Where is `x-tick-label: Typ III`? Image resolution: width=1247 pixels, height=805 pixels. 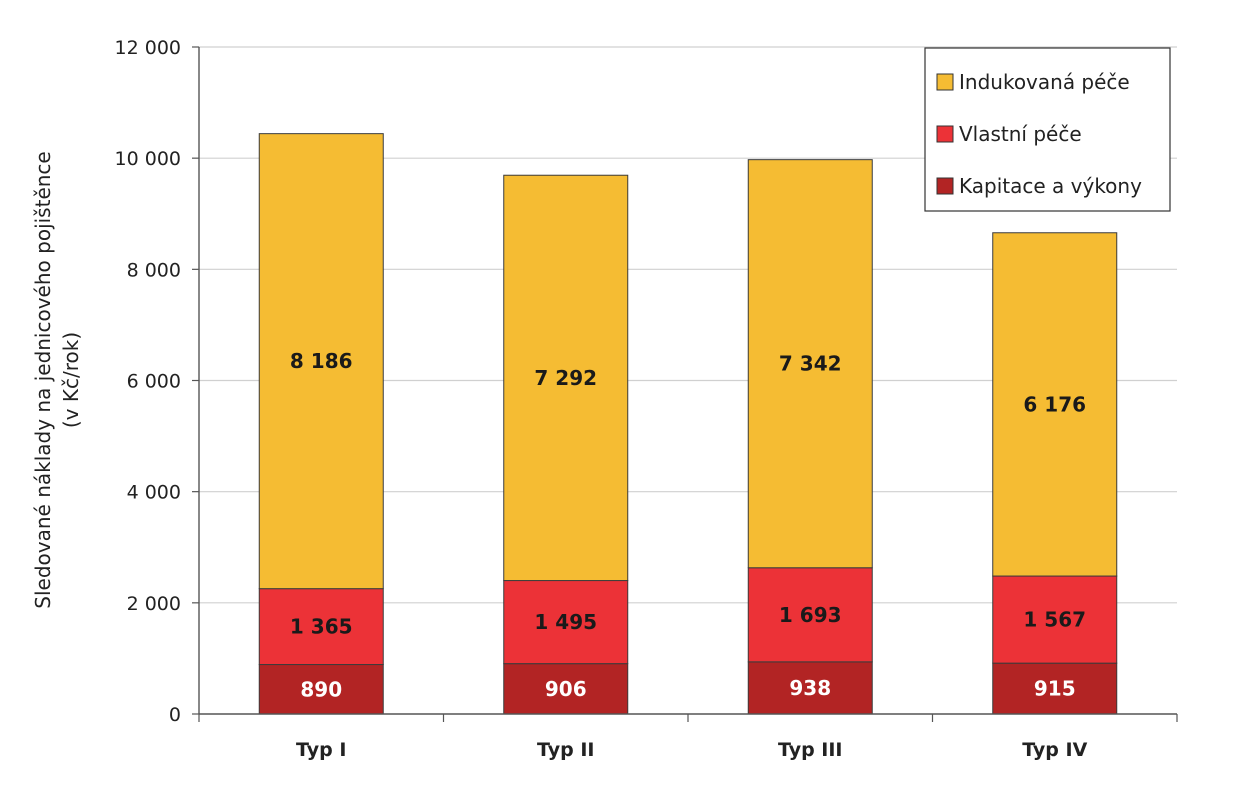
x-tick-label: Typ III is located at coordinates (810, 750).